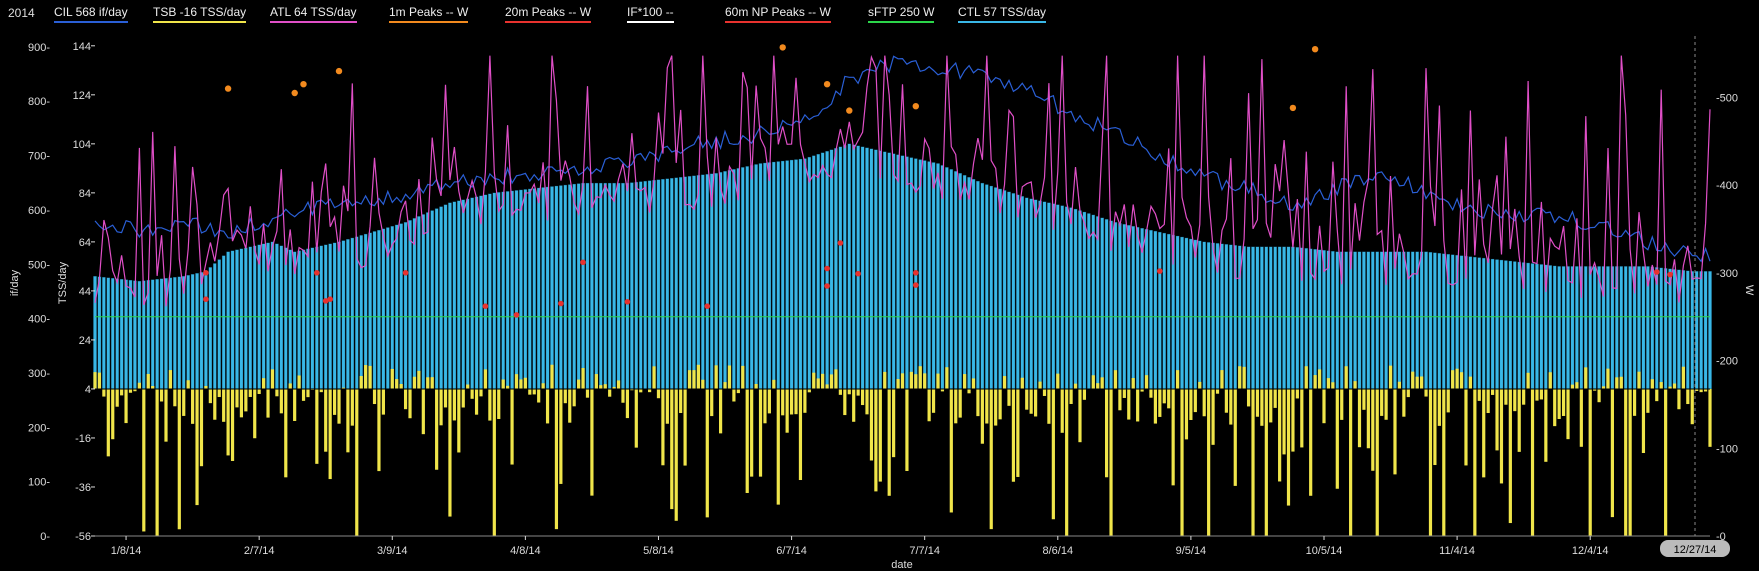 This screenshot has height=571, width=1759. What do you see at coordinates (778, 14) in the screenshot?
I see `legend-item-60m-np-peaks: 60m NP Peaks -- W` at bounding box center [778, 14].